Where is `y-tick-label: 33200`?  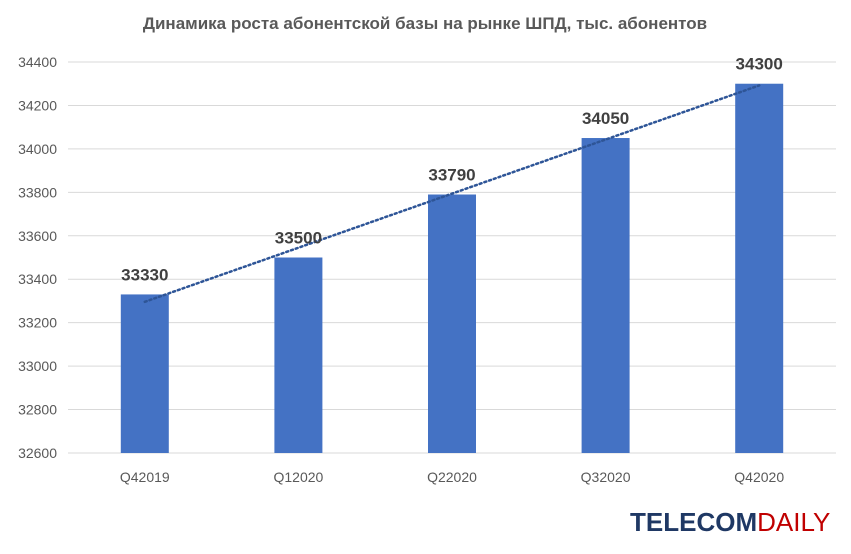
y-tick-label: 33200 is located at coordinates (37, 323).